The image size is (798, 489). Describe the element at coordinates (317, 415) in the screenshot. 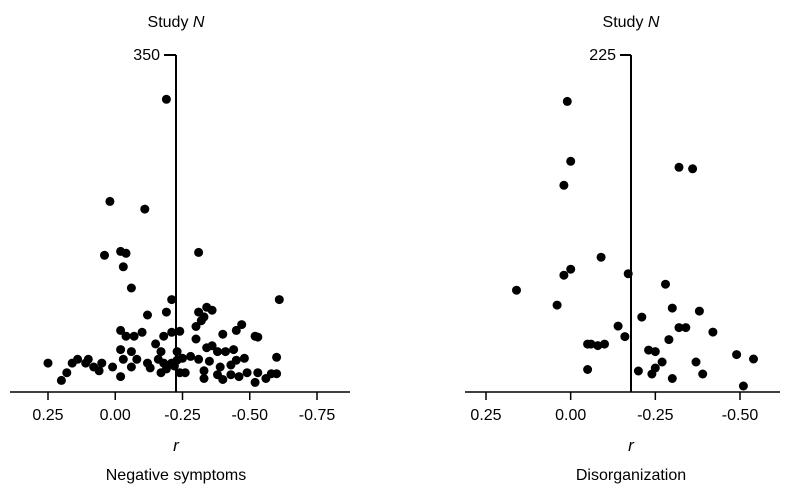

I see `x-tick-label: -0.75` at that location.